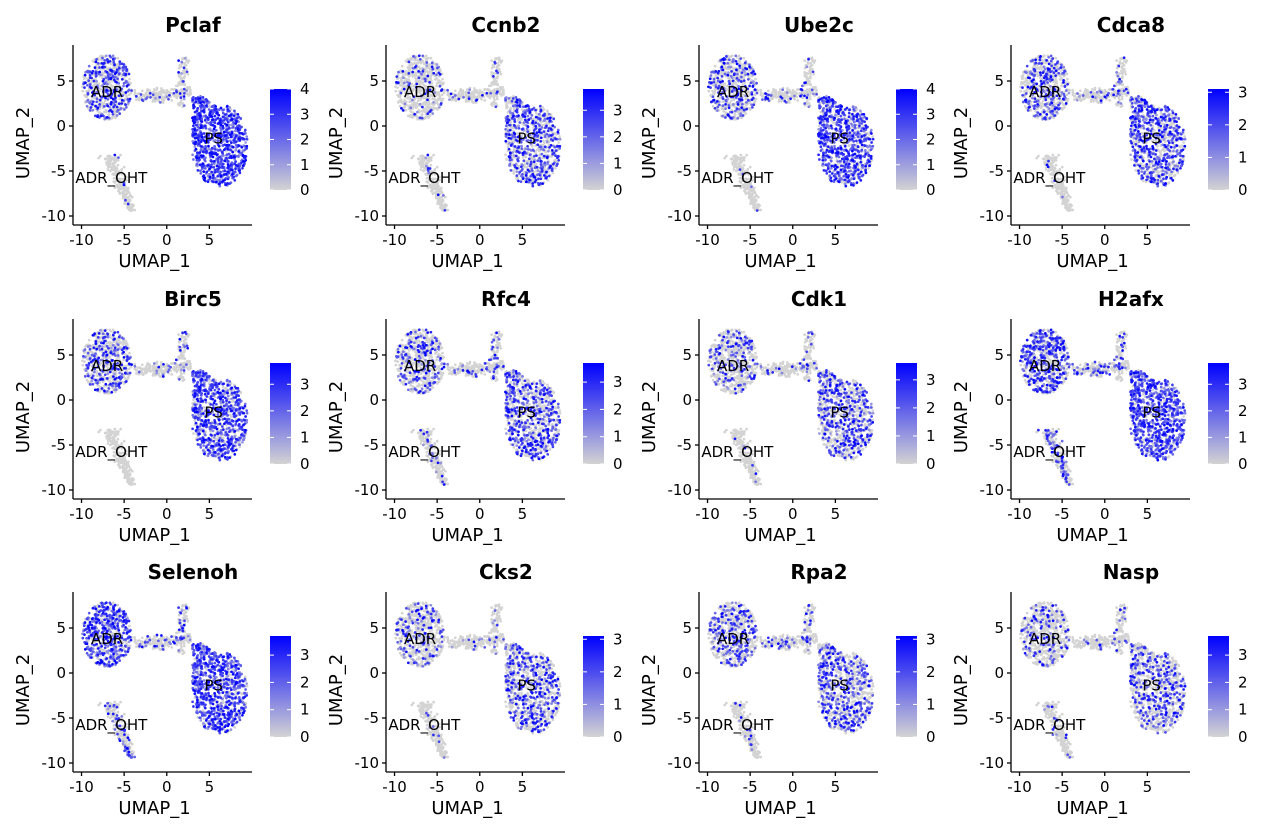 This screenshot has height=835, width=1265. What do you see at coordinates (394, 240) in the screenshot?
I see `x-tick-label: -10` at bounding box center [394, 240].